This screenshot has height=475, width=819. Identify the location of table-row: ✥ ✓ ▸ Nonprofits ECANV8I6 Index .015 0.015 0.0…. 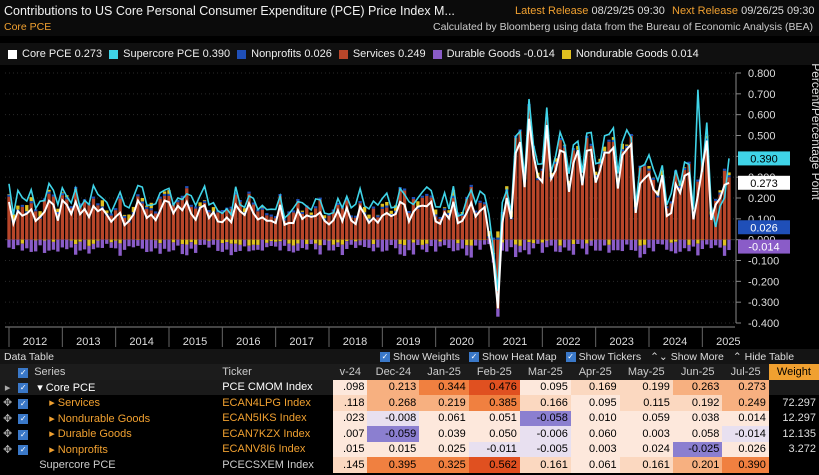
(409, 449).